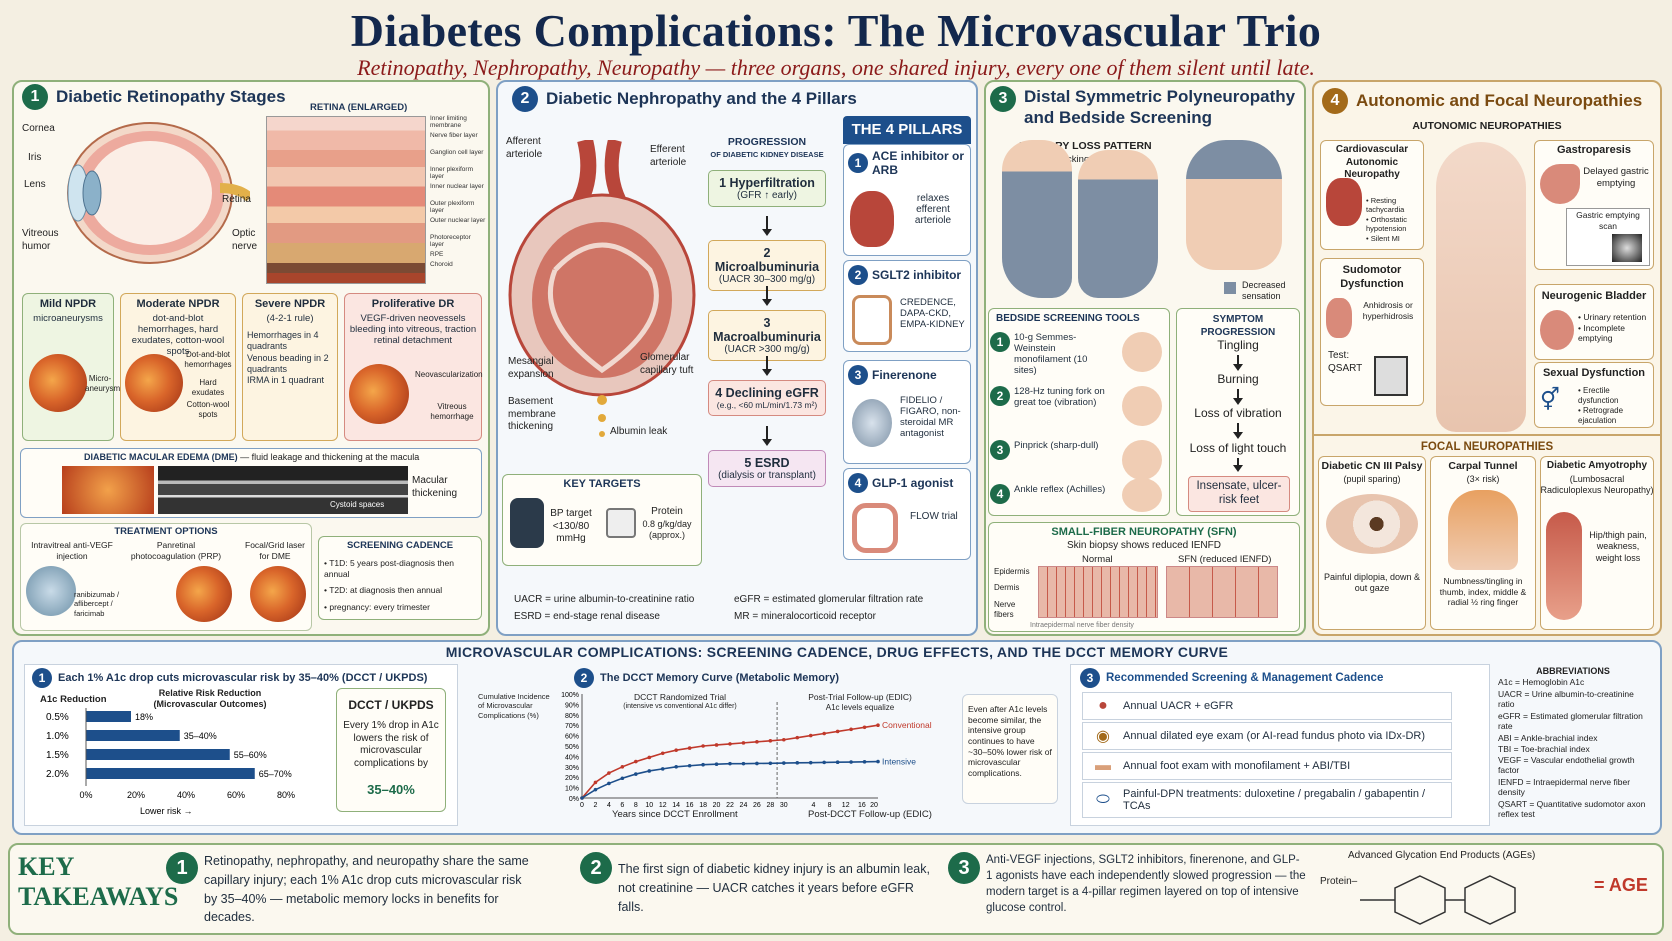  What do you see at coordinates (805, 616) in the screenshot?
I see `legend-item: MR = mineralocorticoid receptor` at bounding box center [805, 616].